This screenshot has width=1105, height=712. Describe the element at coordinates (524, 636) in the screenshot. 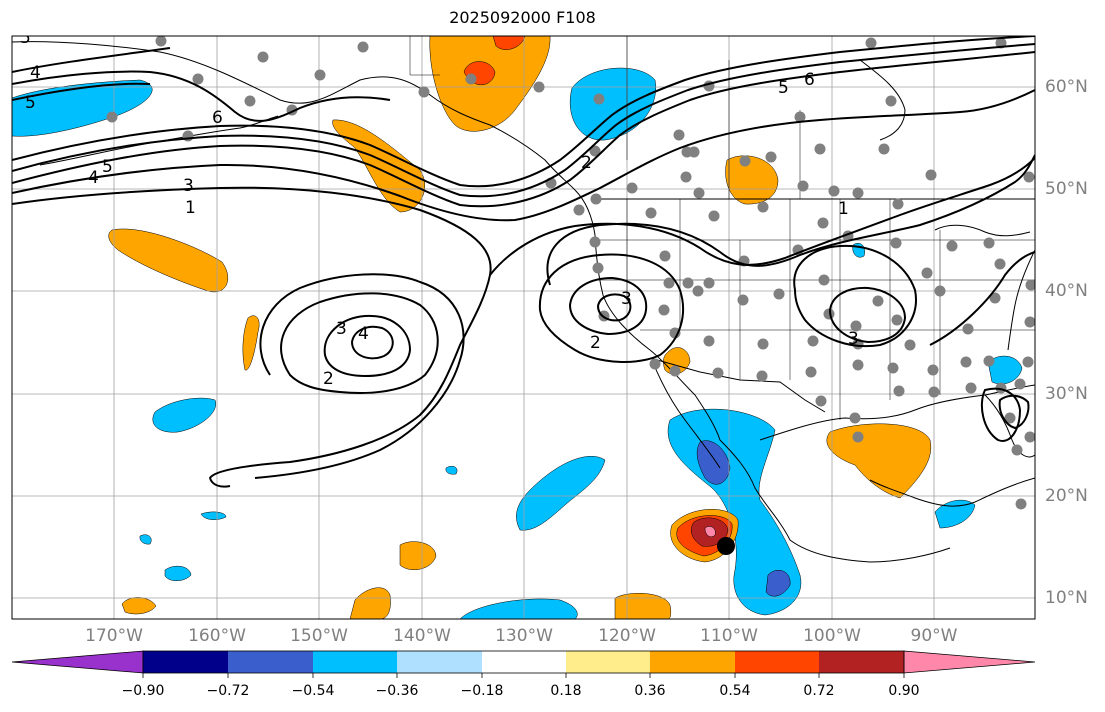

I see `lon-label-130w: 130°W` at that location.